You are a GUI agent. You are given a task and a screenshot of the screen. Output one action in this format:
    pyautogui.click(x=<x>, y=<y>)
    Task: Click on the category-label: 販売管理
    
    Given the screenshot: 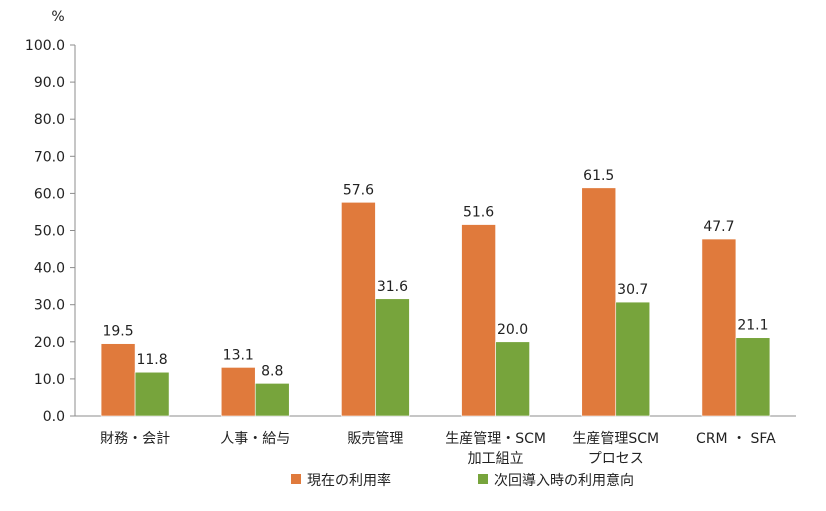 What is the action you would take?
    pyautogui.click(x=375, y=439)
    